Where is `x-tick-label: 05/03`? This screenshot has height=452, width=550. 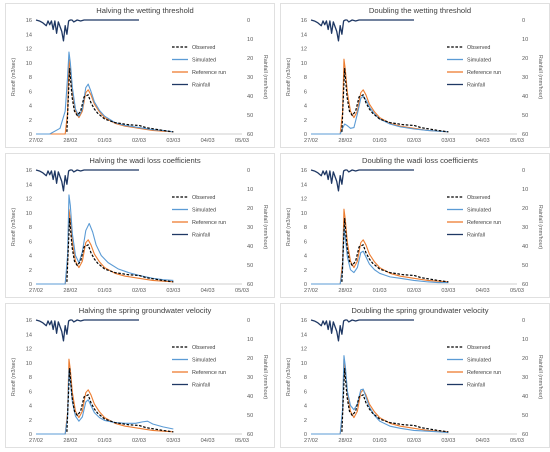 x-tick-label: 05/03 is located at coordinates (517, 141).